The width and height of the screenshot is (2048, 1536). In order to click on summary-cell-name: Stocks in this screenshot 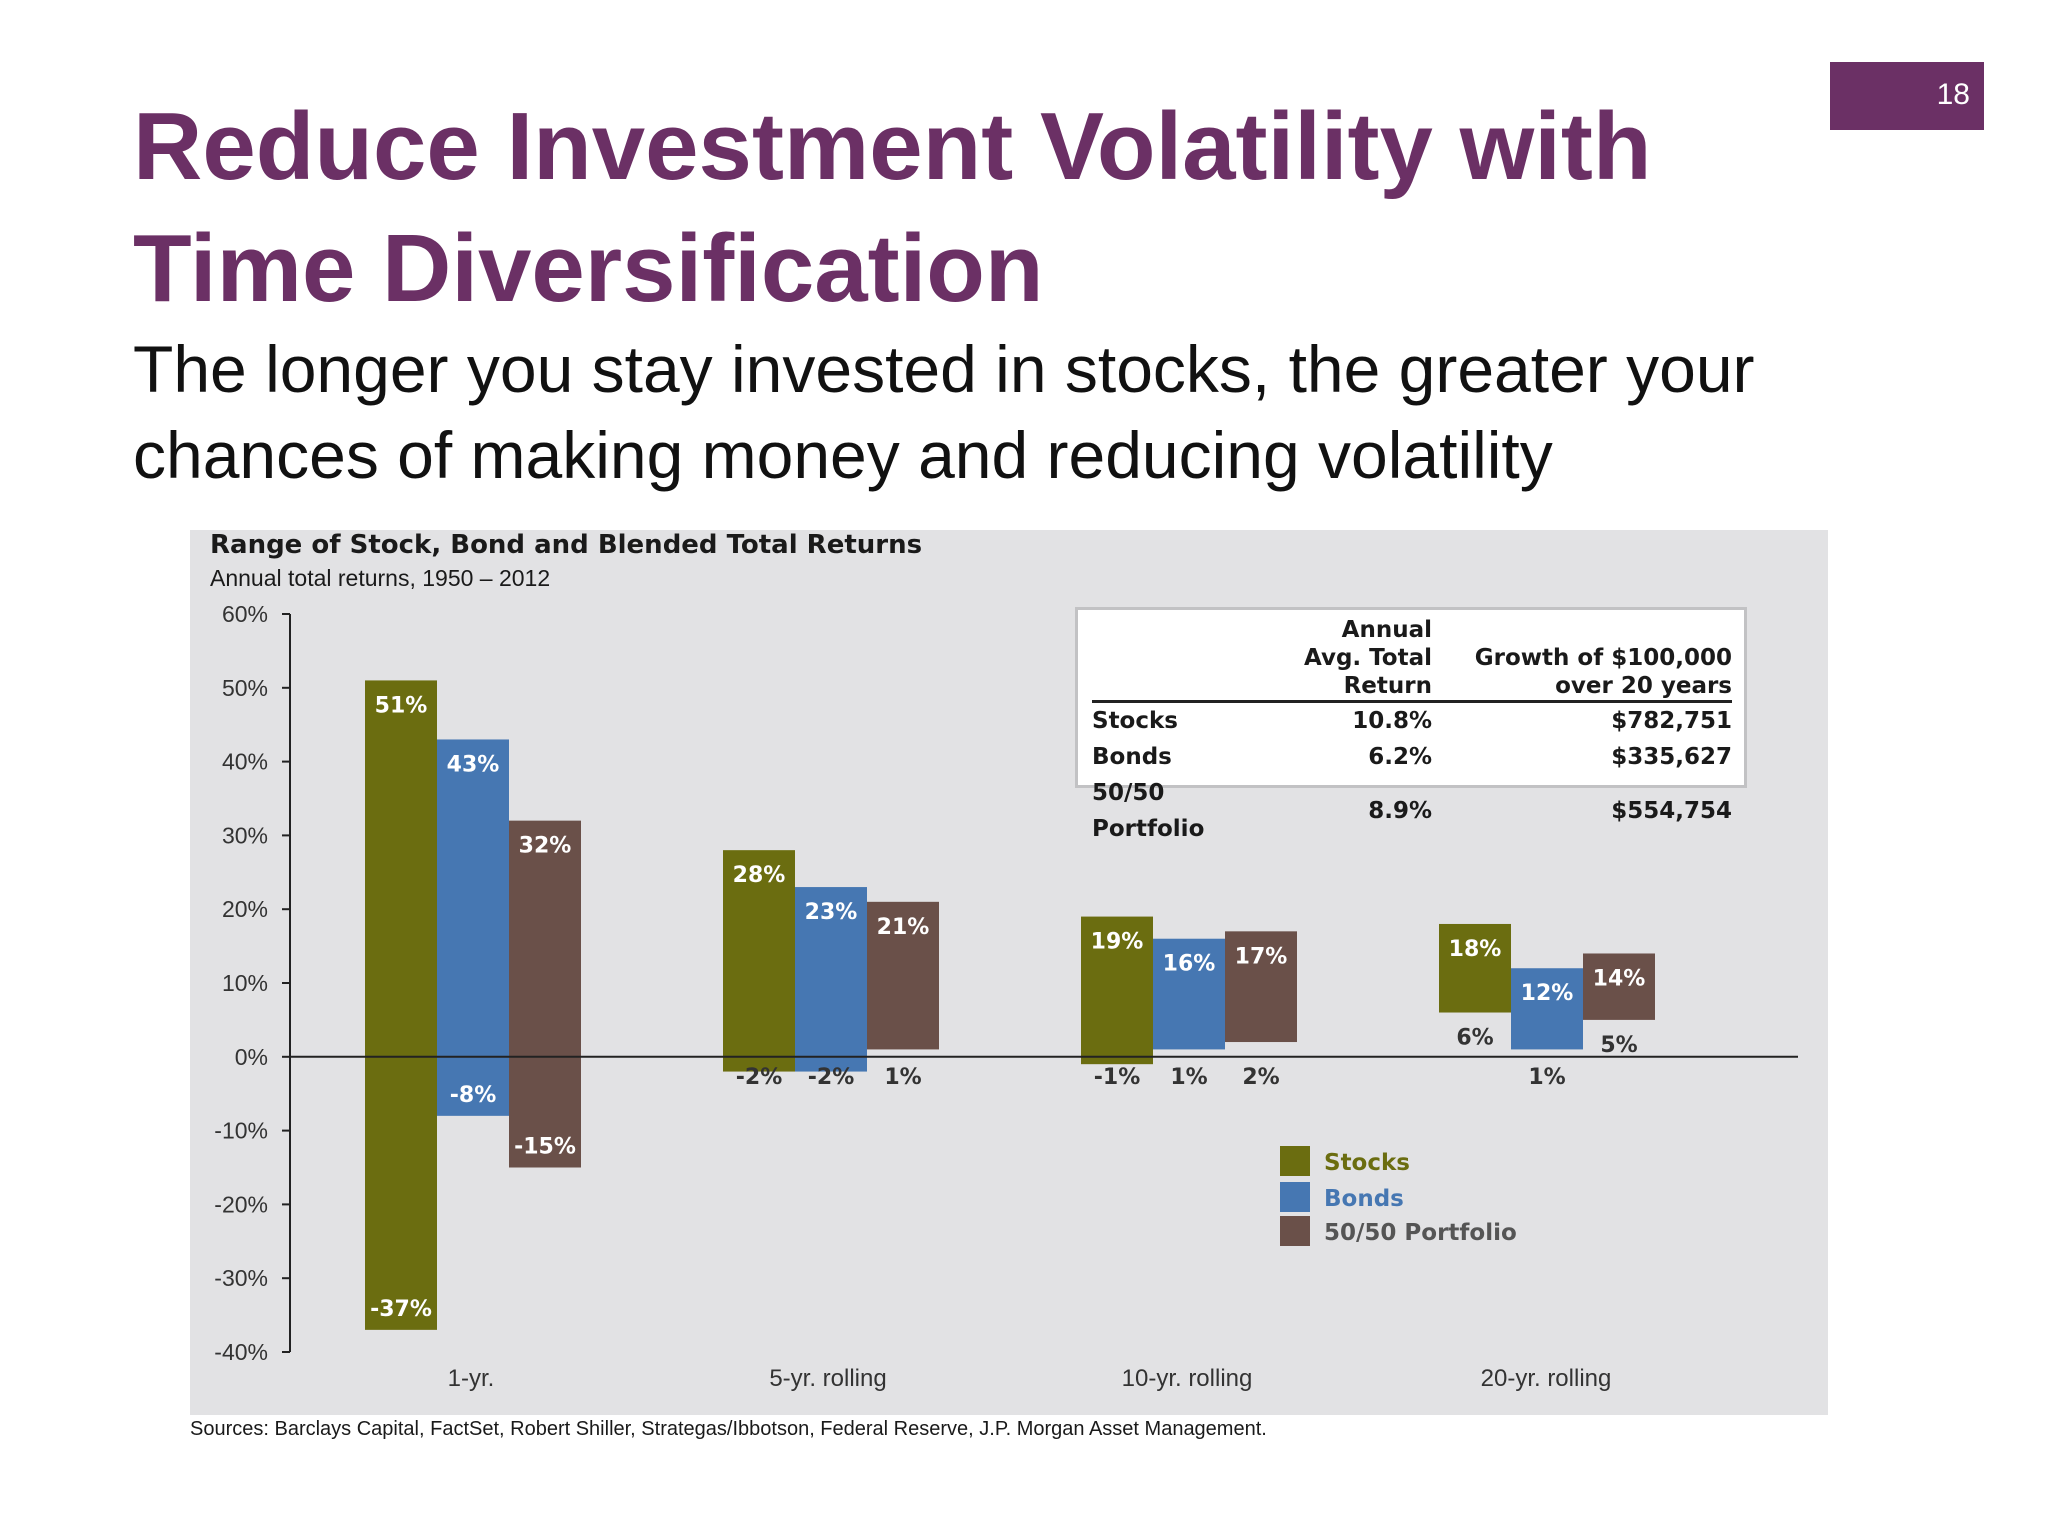, I will do `click(1135, 721)`.